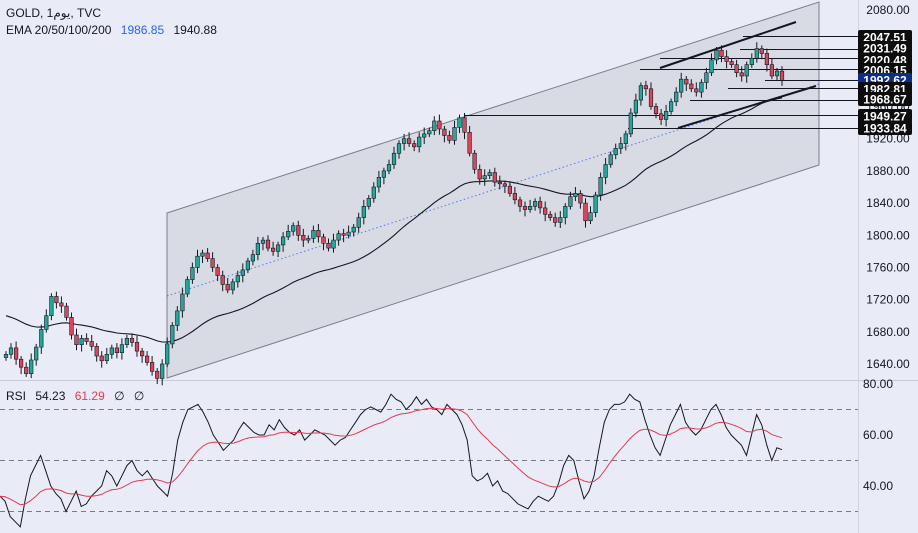 The width and height of the screenshot is (918, 533). I want to click on rsi-label: RSI, so click(16, 396).